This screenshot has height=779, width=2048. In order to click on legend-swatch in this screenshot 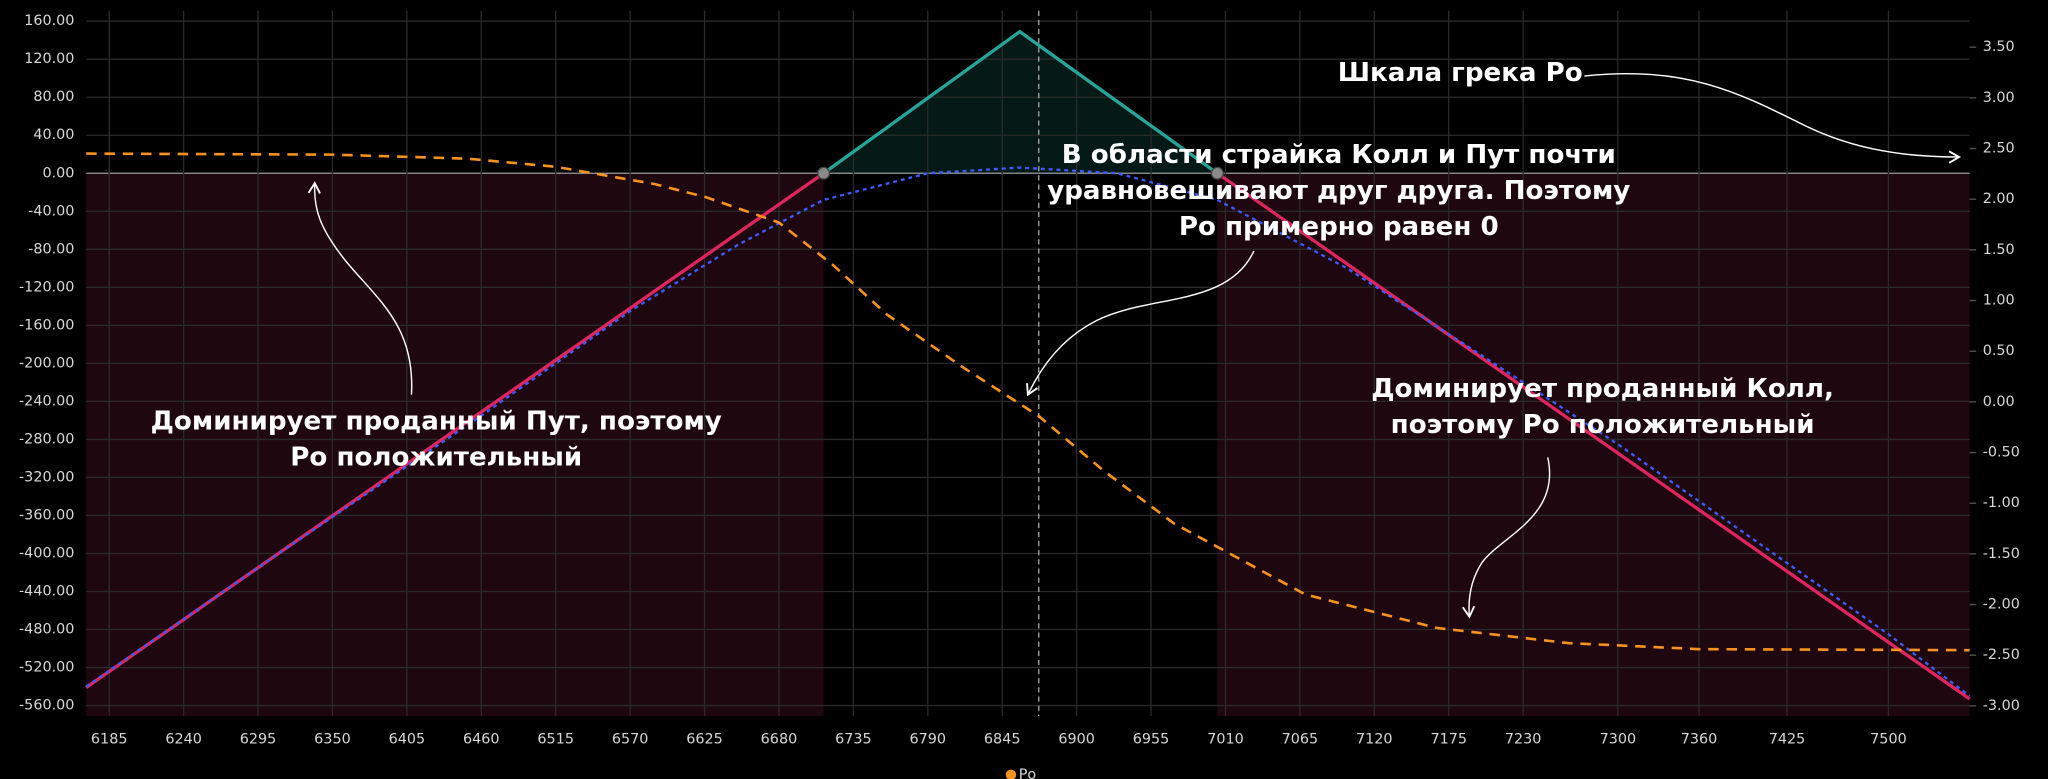, I will do `click(1011, 774)`.